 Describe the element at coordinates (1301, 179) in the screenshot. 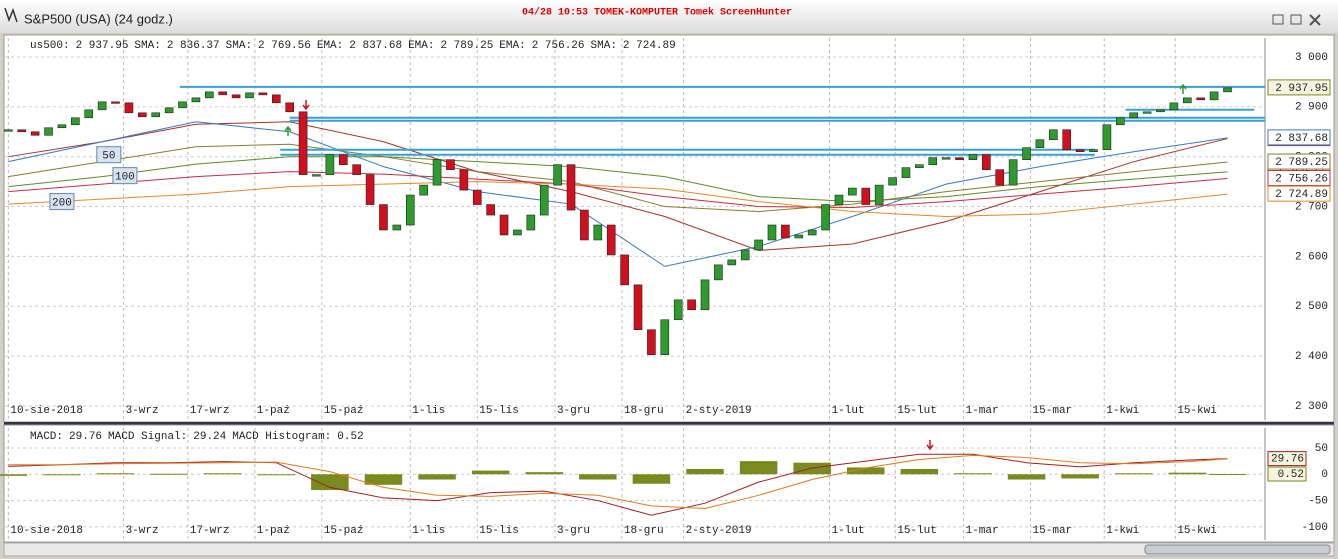

I see `value-box-label: 2 756.26` at that location.